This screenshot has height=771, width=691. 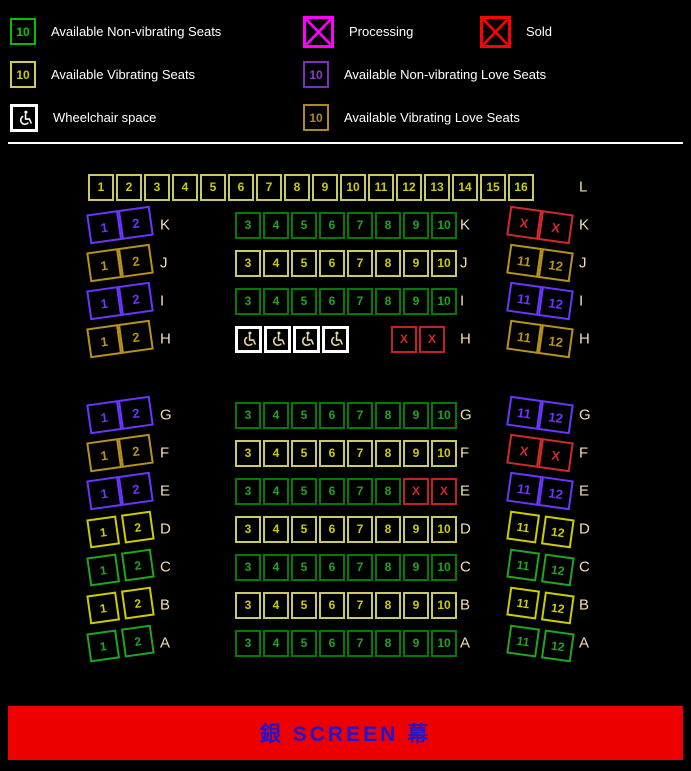 I want to click on seat-E-6: 6, so click(x=332, y=491).